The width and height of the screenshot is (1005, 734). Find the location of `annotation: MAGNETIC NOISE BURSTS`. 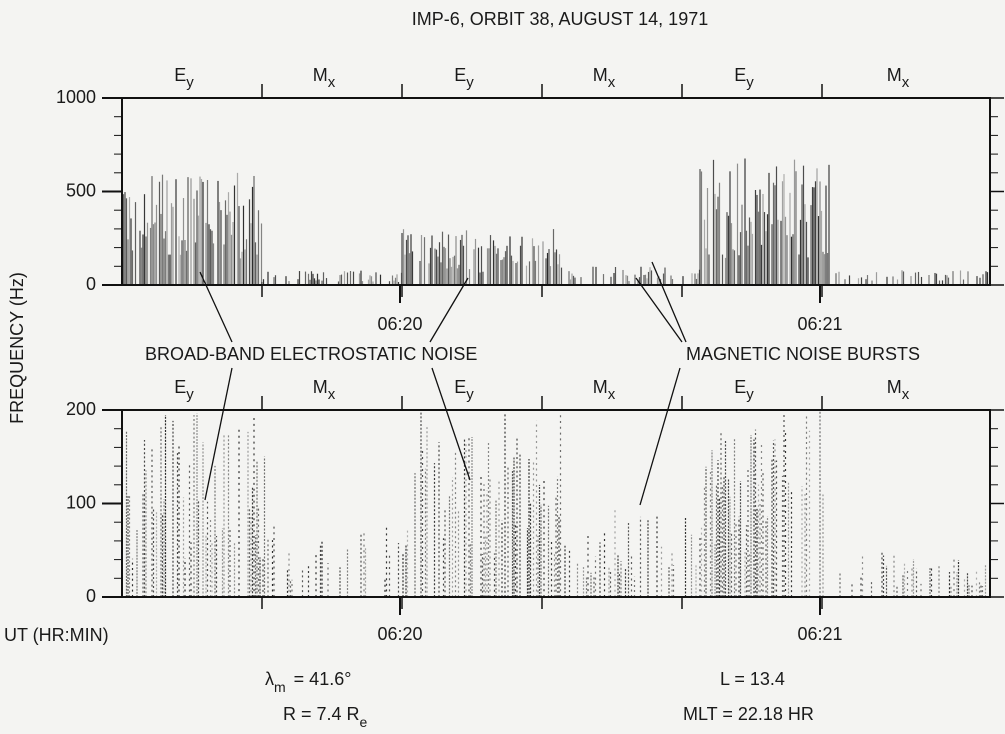

annotation: MAGNETIC NOISE BURSTS is located at coordinates (803, 354).